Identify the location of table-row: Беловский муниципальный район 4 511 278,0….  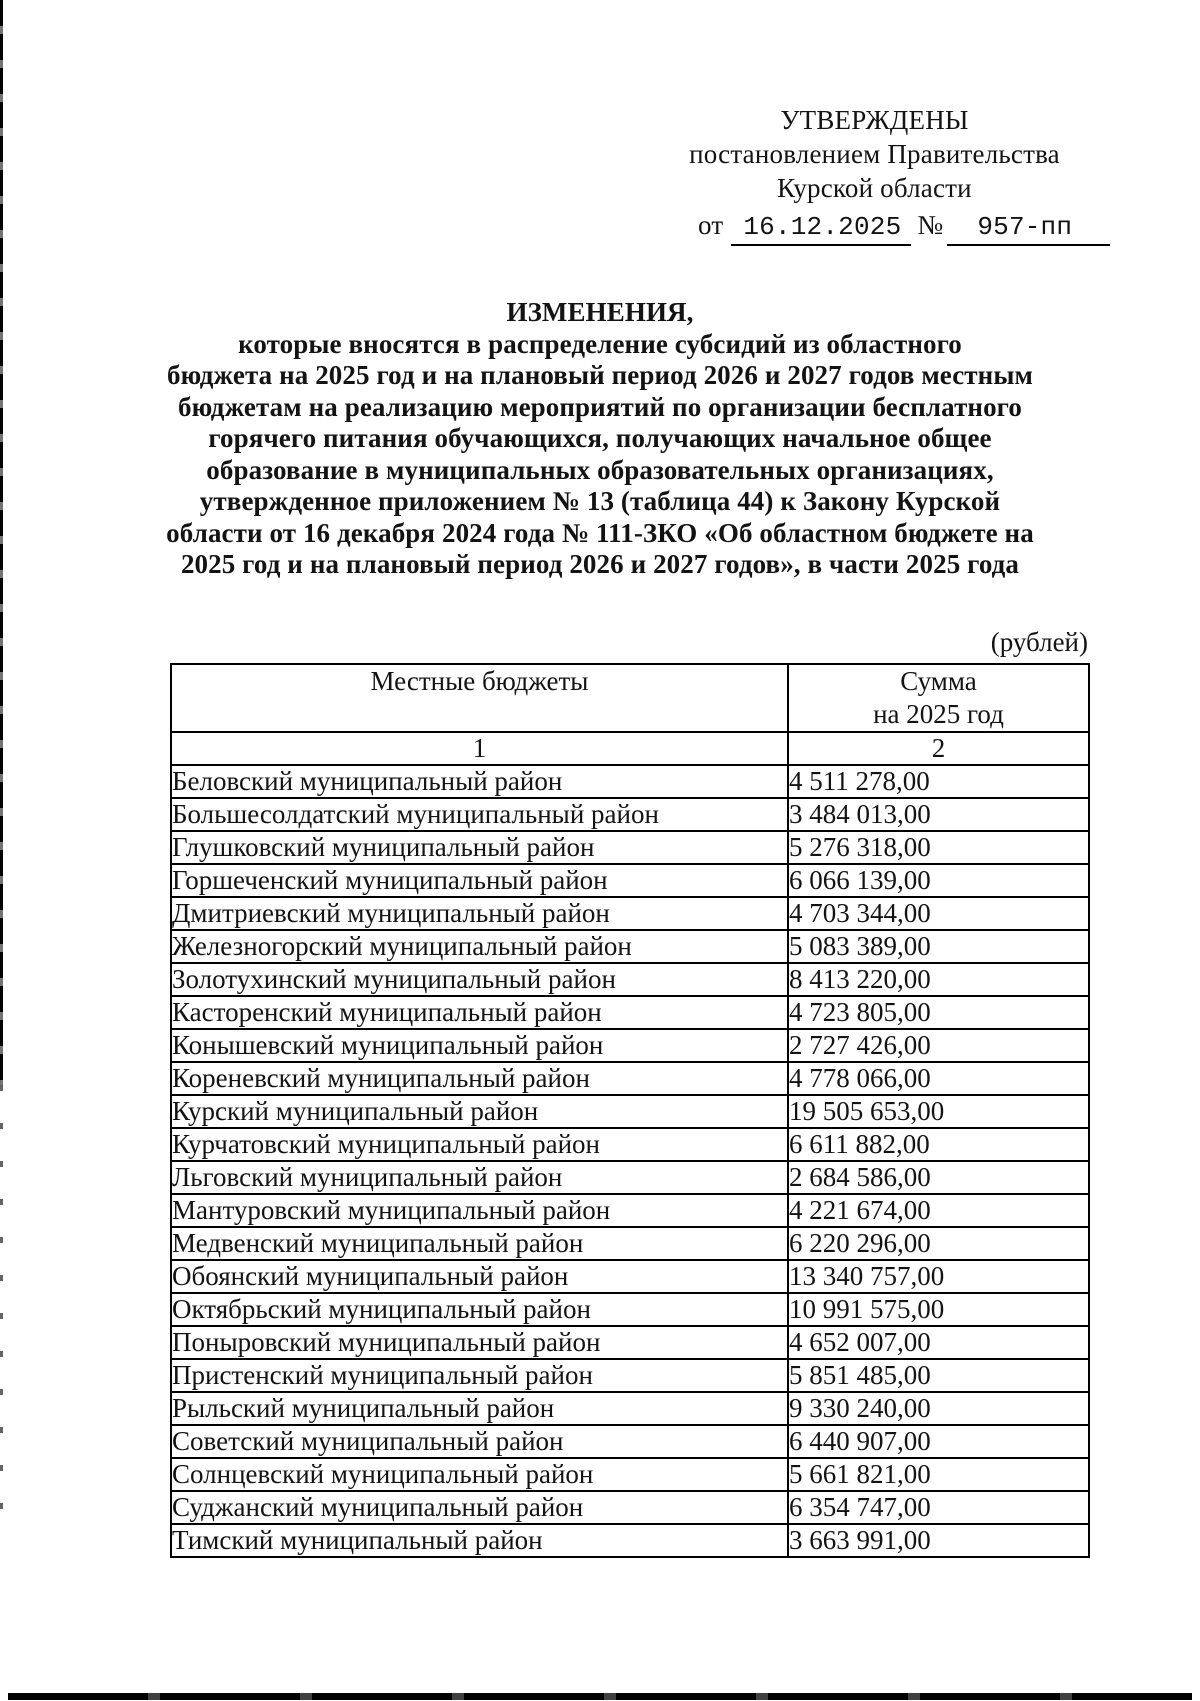
(630, 781).